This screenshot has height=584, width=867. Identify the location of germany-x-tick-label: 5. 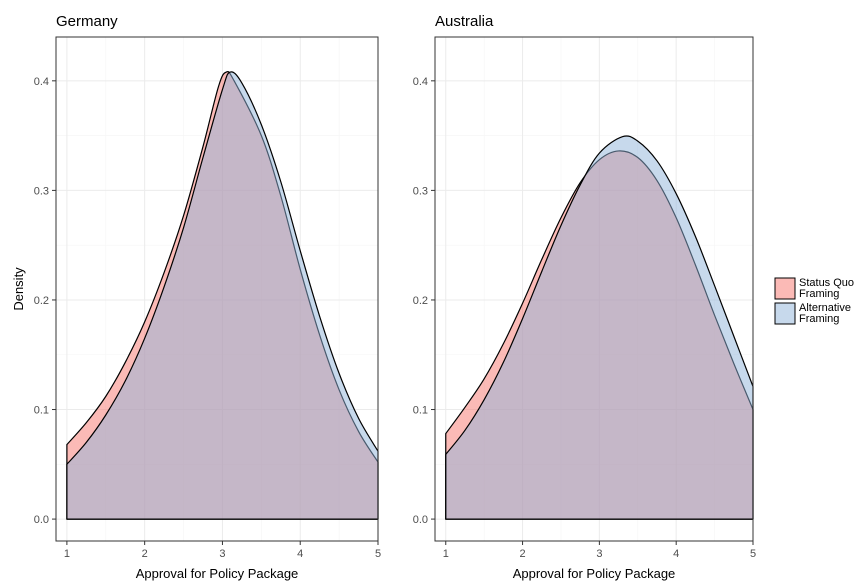
(378, 554).